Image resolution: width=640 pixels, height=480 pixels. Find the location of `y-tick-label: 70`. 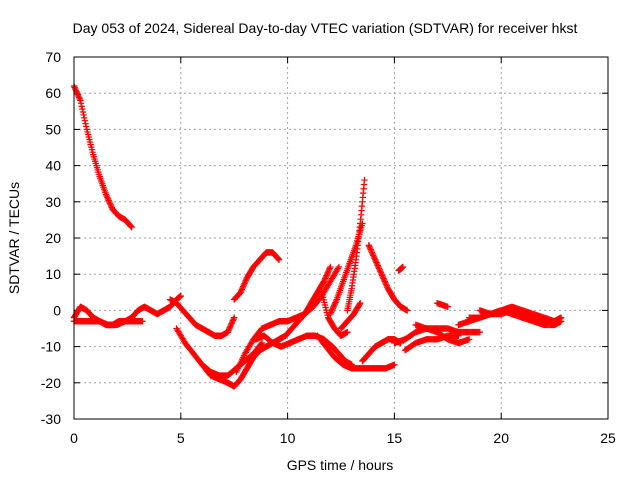

y-tick-label: 70 is located at coordinates (53, 57).